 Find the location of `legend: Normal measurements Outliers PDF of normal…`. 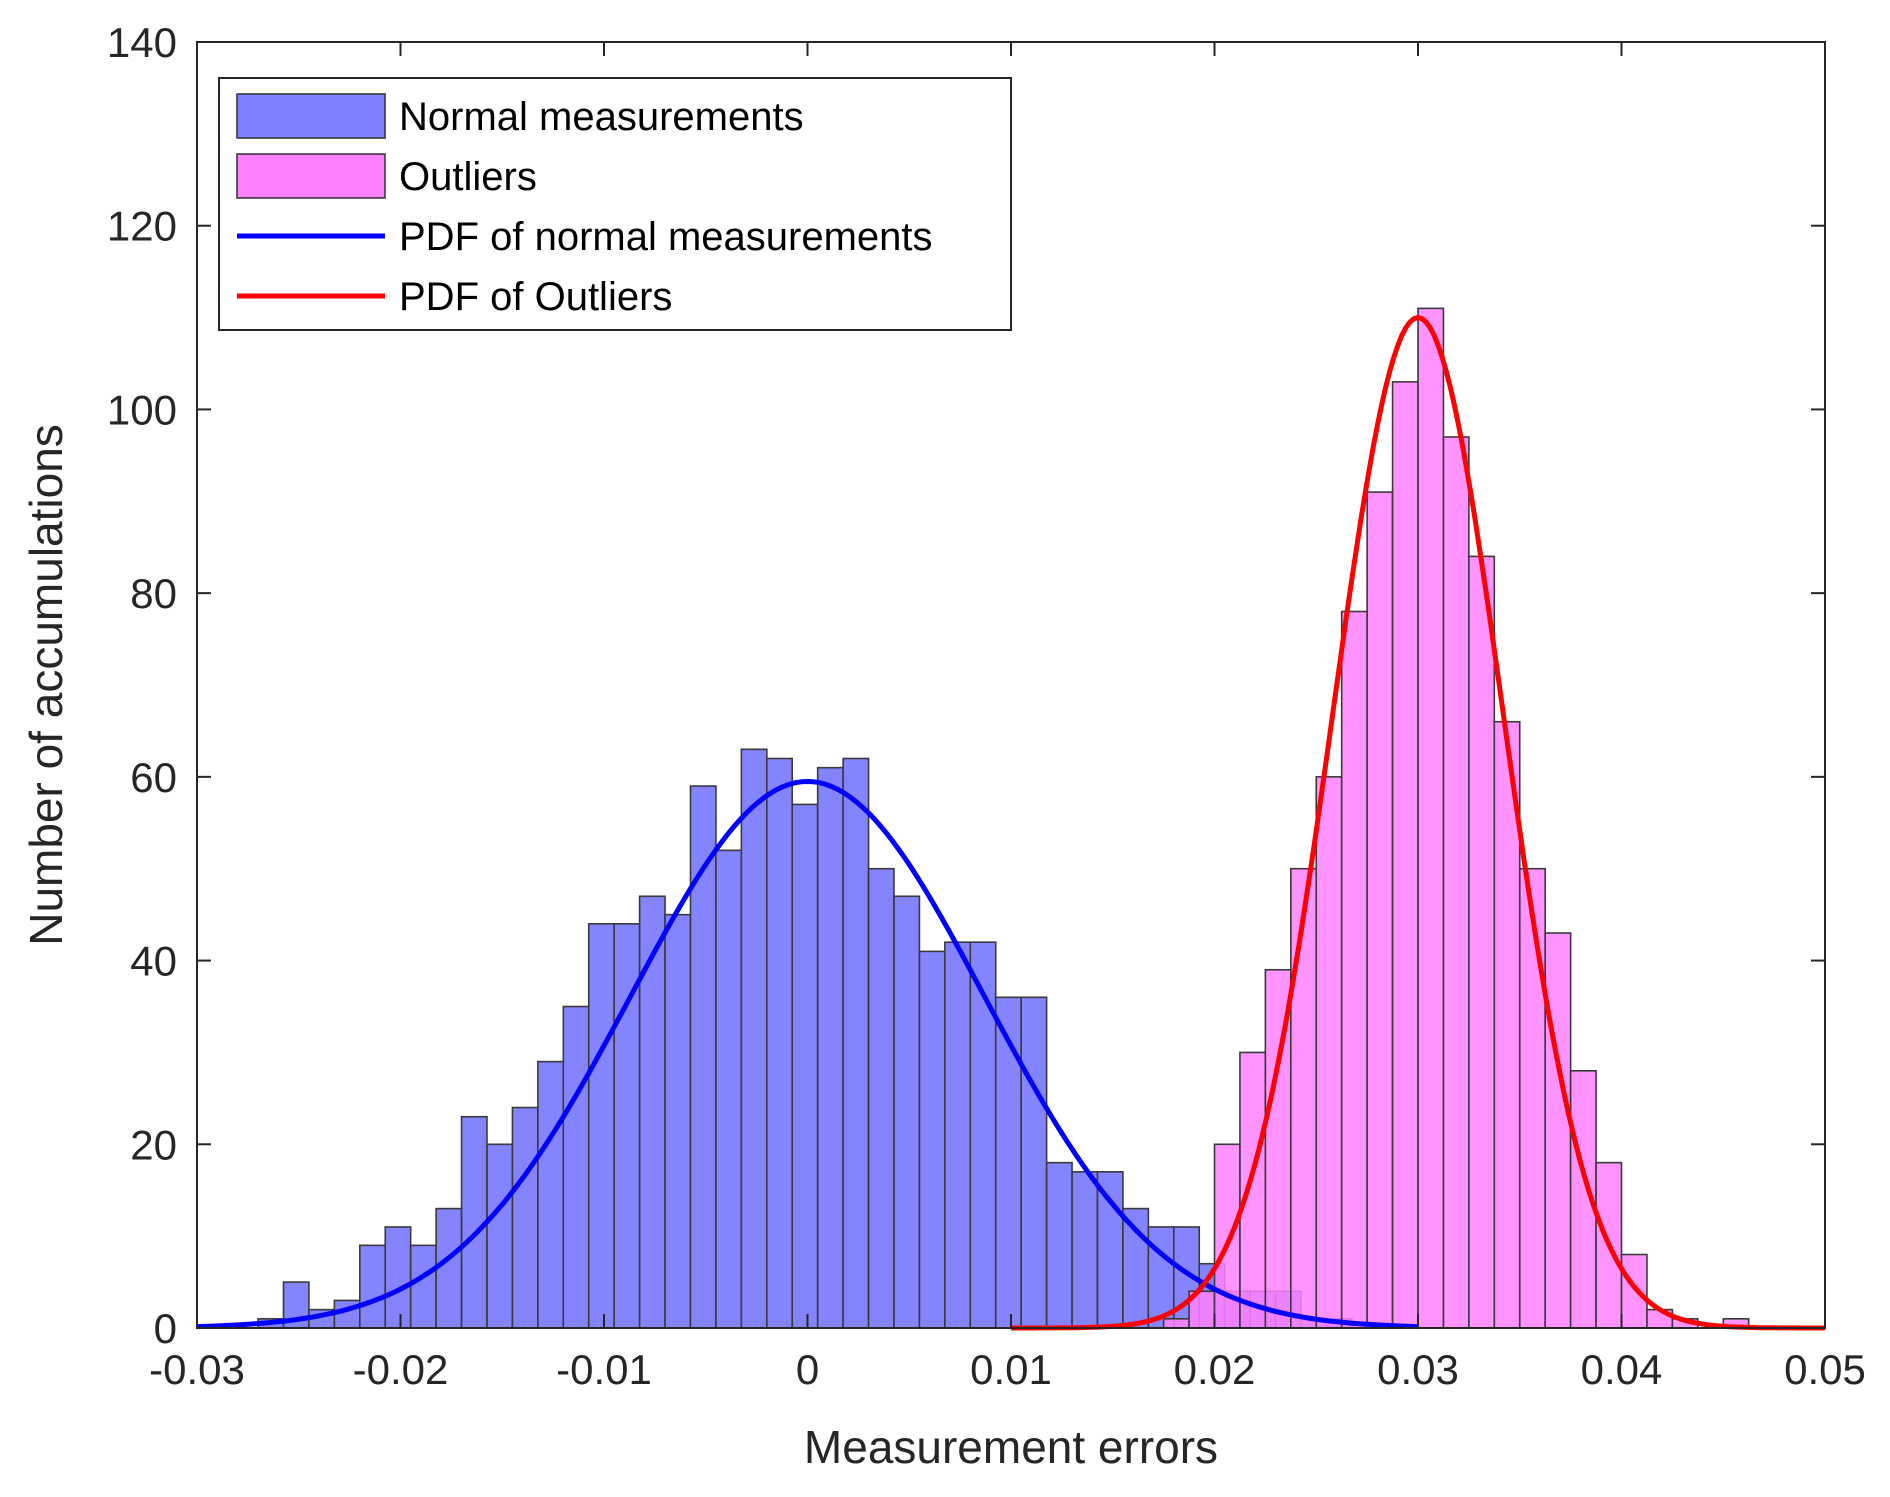

legend: Normal measurements Outliers PDF of normal… is located at coordinates (615, 204).